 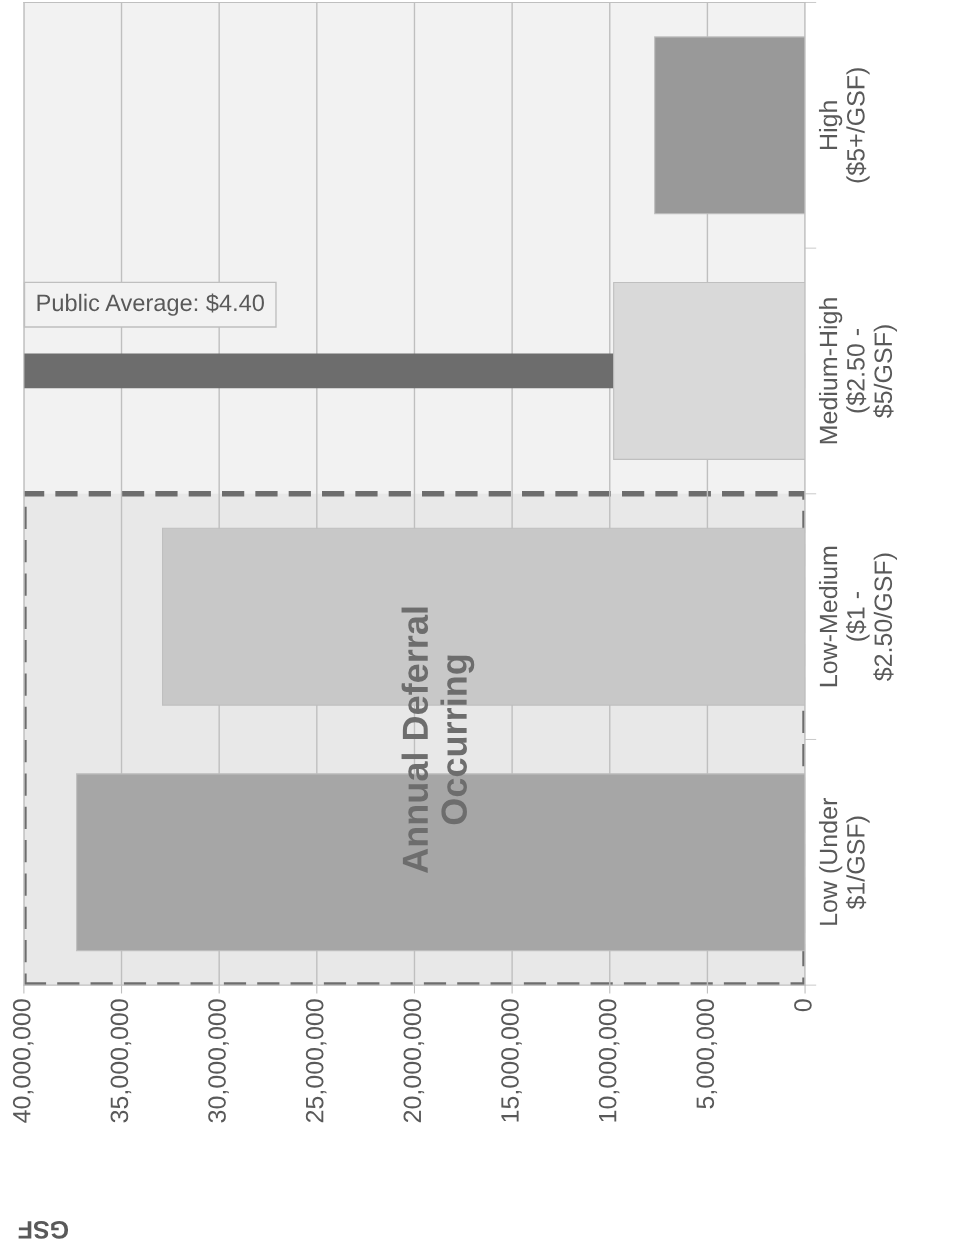 What do you see at coordinates (707, 1054) in the screenshot?
I see `x-tick-label: 5,000,000` at bounding box center [707, 1054].